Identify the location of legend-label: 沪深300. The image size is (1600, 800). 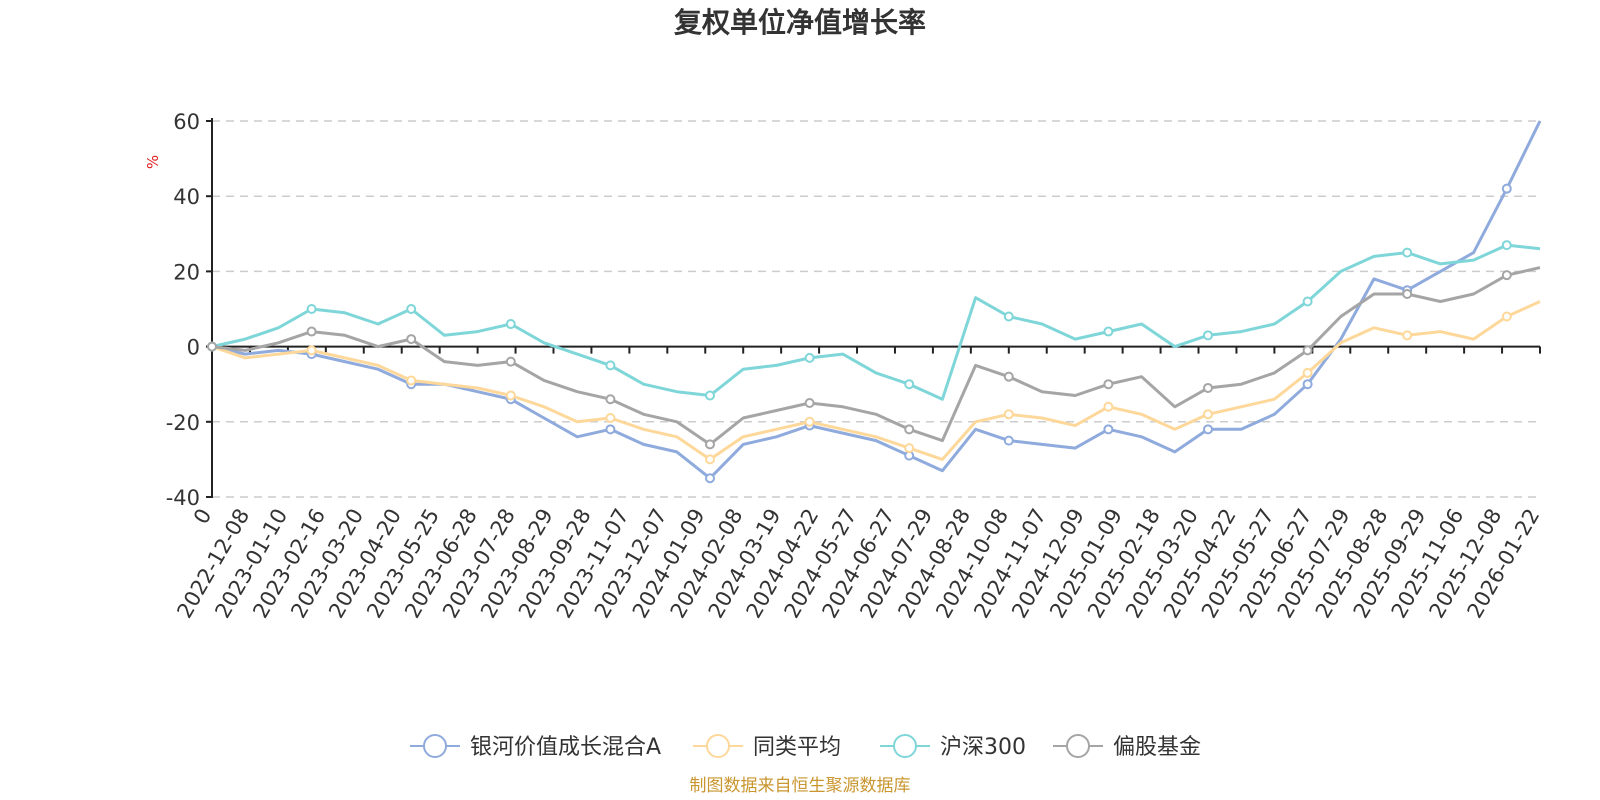
(983, 747).